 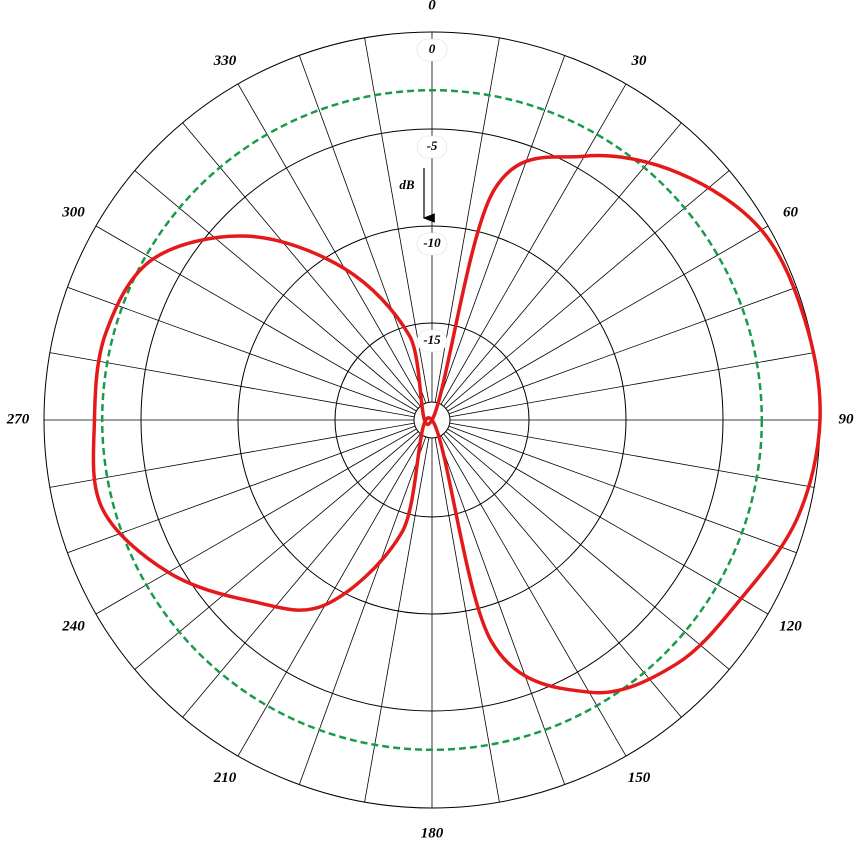 I want to click on r-tick-label: -15, so click(x=432, y=339).